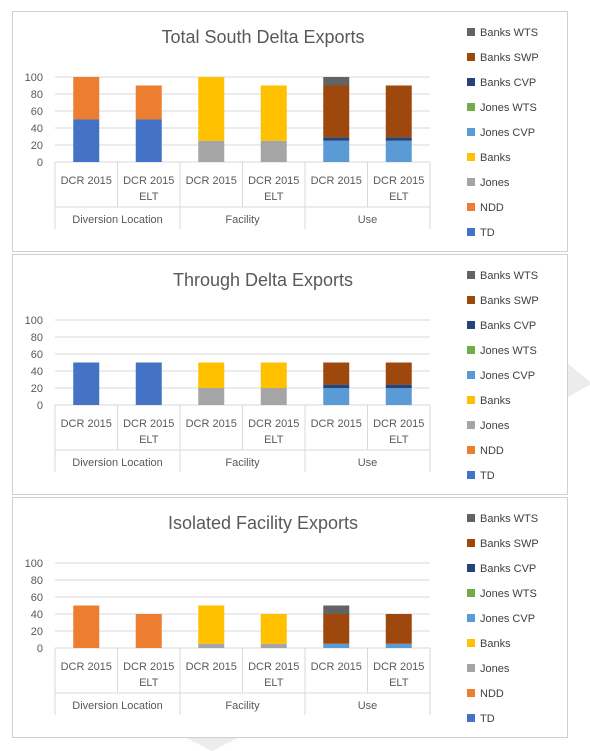 This screenshot has height=751, width=590. I want to click on legend-label-banks-swp: Banks SWP, so click(509, 544).